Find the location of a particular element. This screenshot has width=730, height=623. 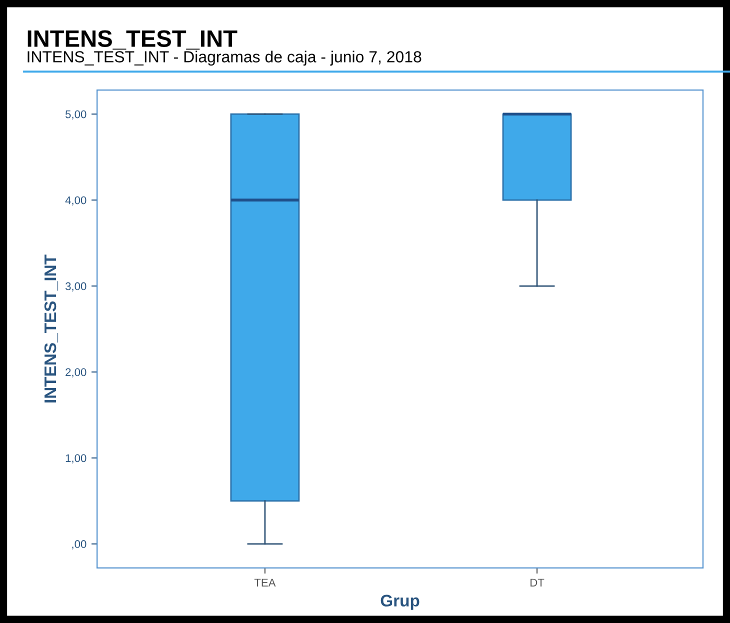

x-axis-title: Grup is located at coordinates (400, 602).